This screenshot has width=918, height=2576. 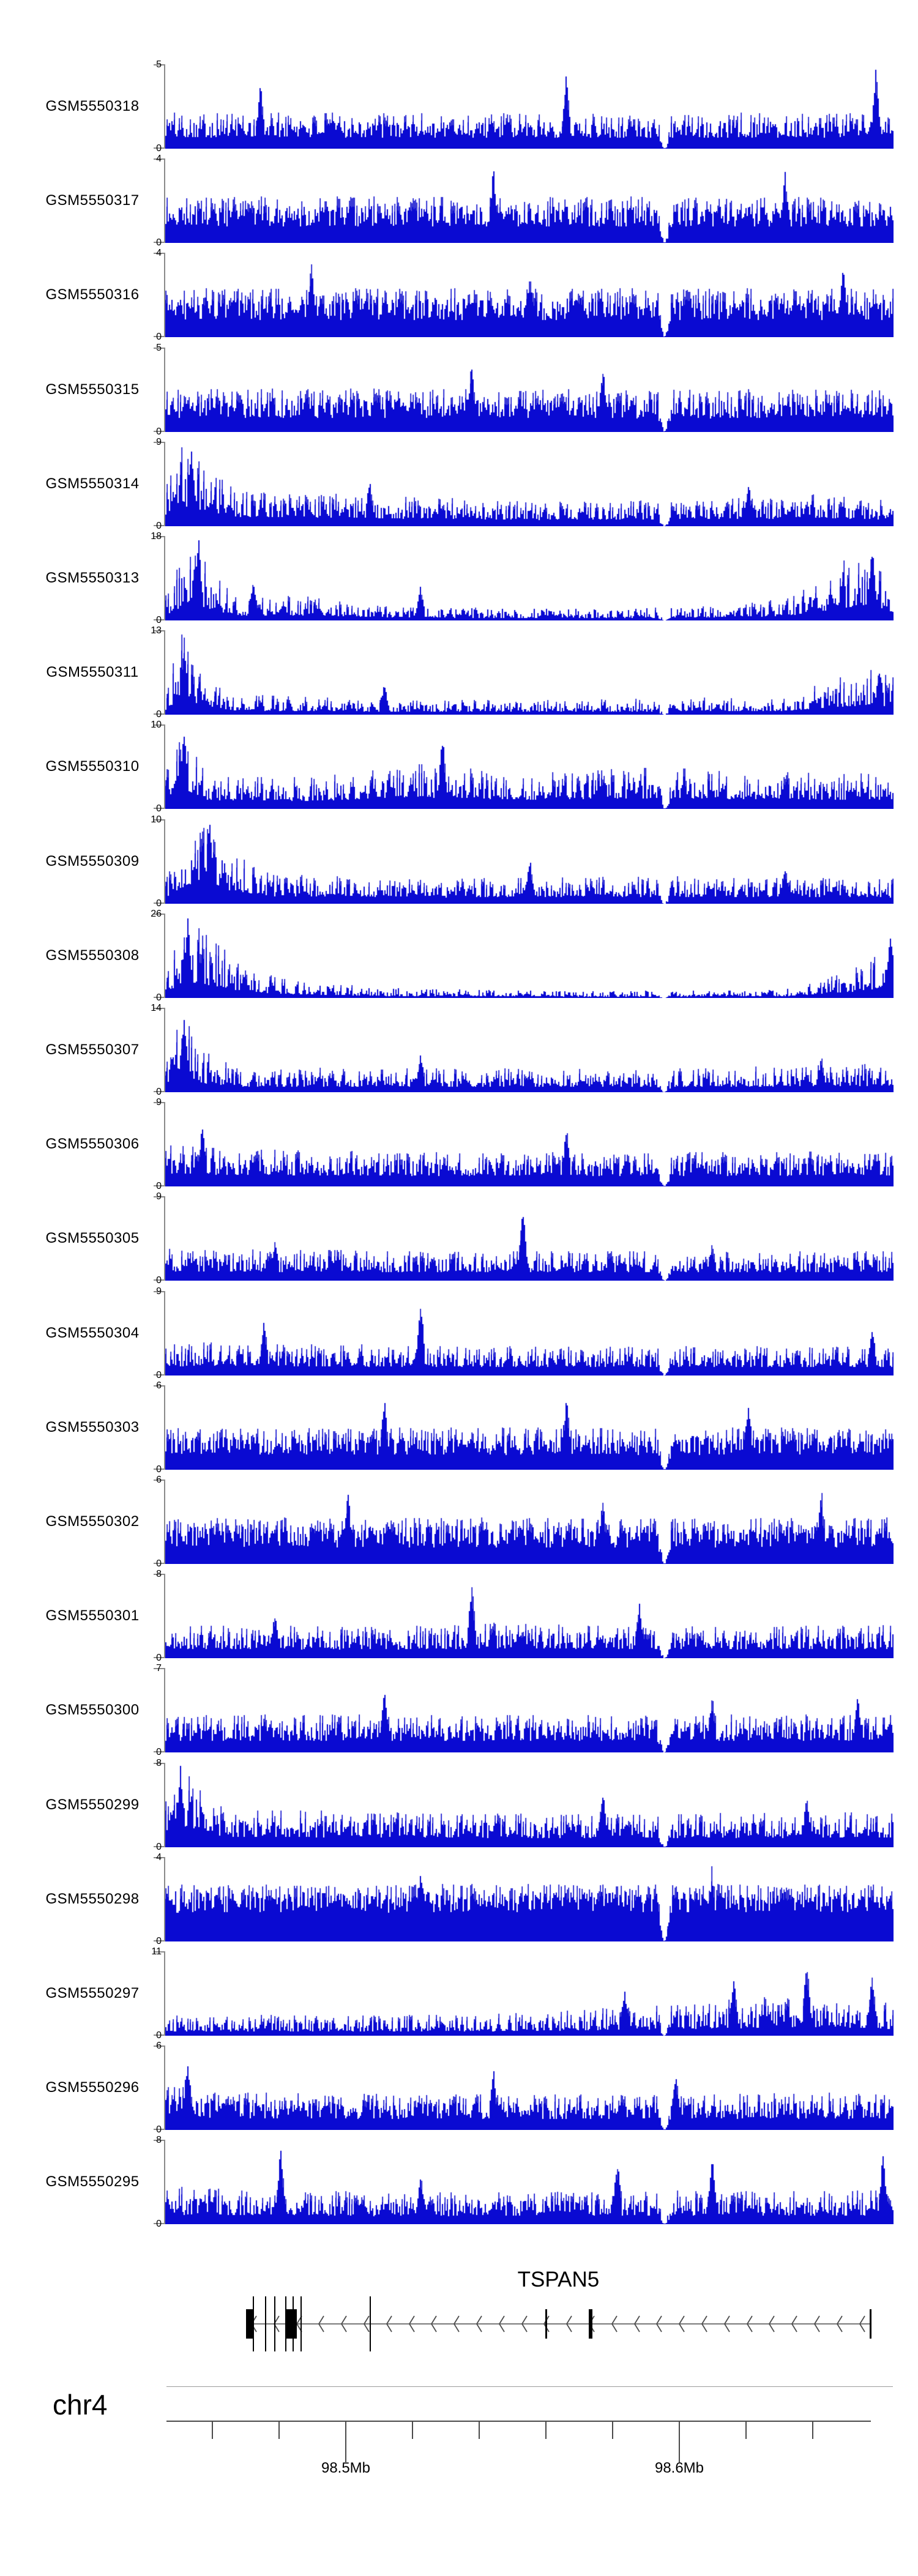 I want to click on coverage-track-row: GSM5550307 14 0, so click(x=459, y=1050).